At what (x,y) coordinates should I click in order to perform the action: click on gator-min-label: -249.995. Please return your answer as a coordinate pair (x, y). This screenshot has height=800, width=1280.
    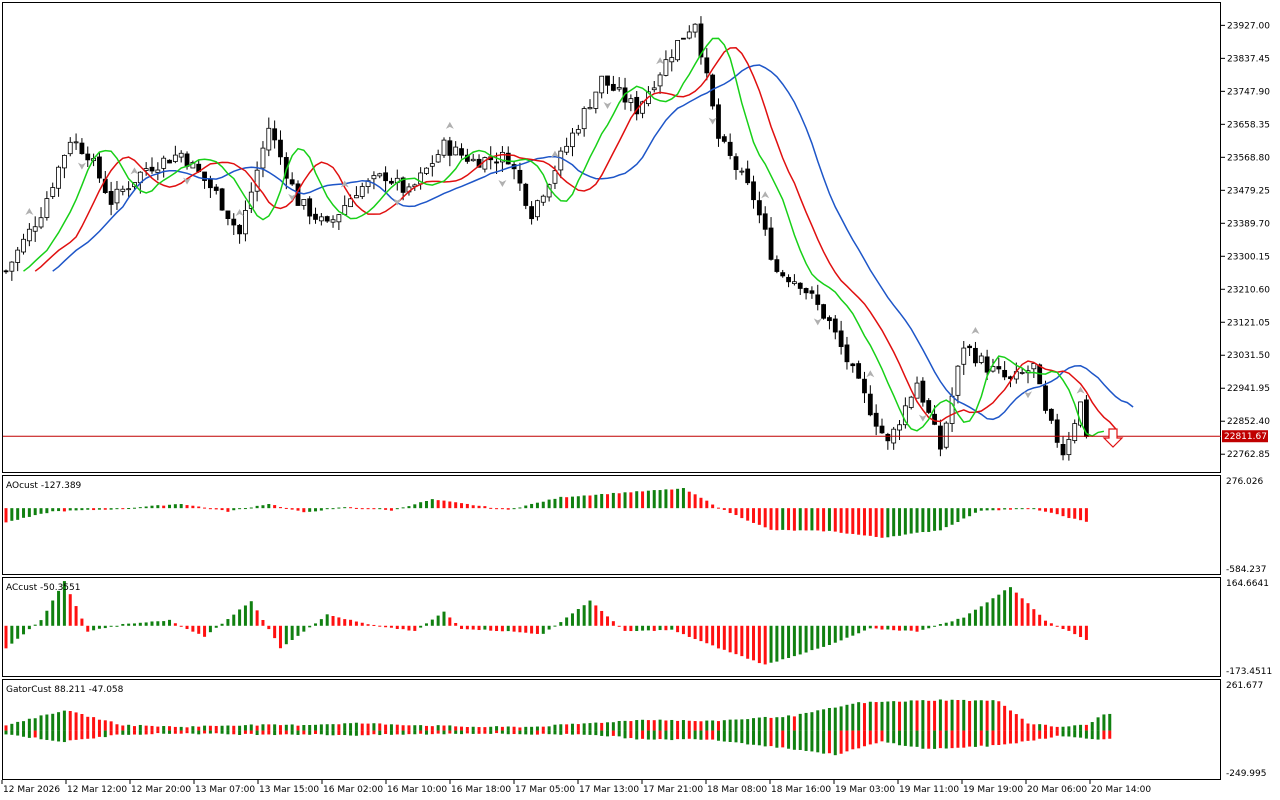
    Looking at the image, I should click on (1246, 774).